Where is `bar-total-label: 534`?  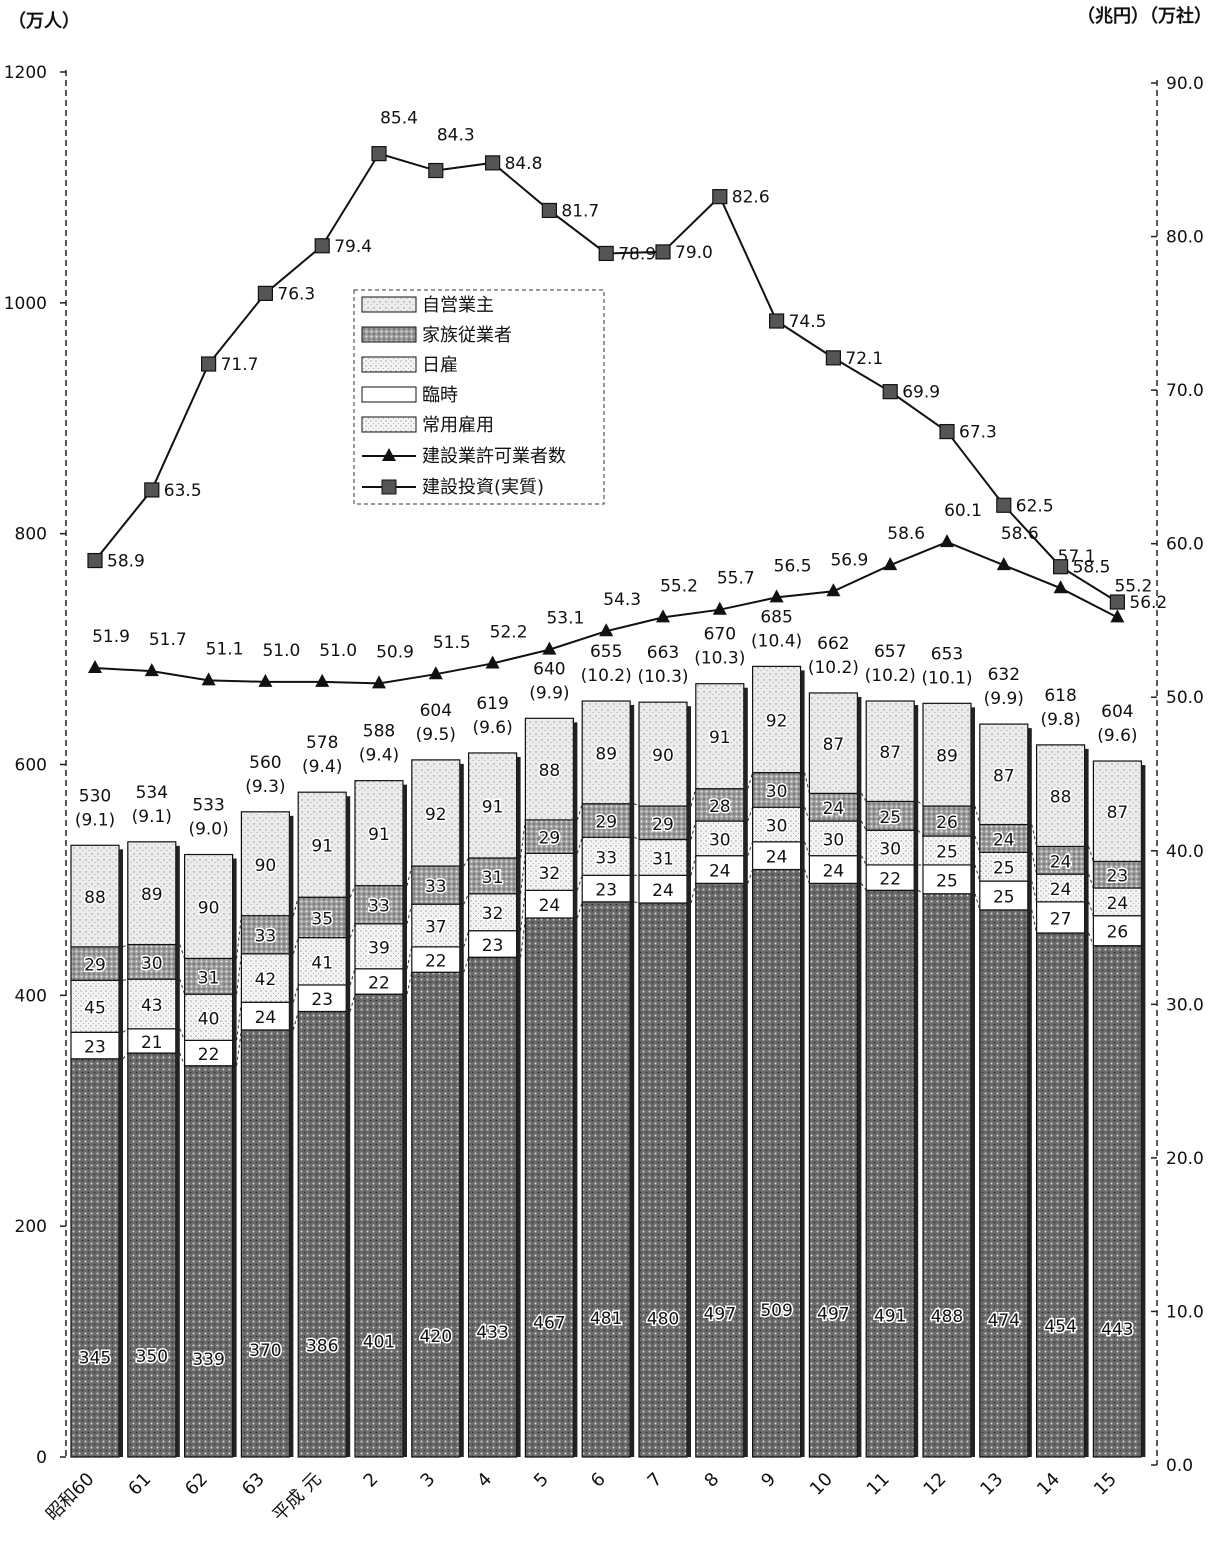 bar-total-label: 534 is located at coordinates (152, 793).